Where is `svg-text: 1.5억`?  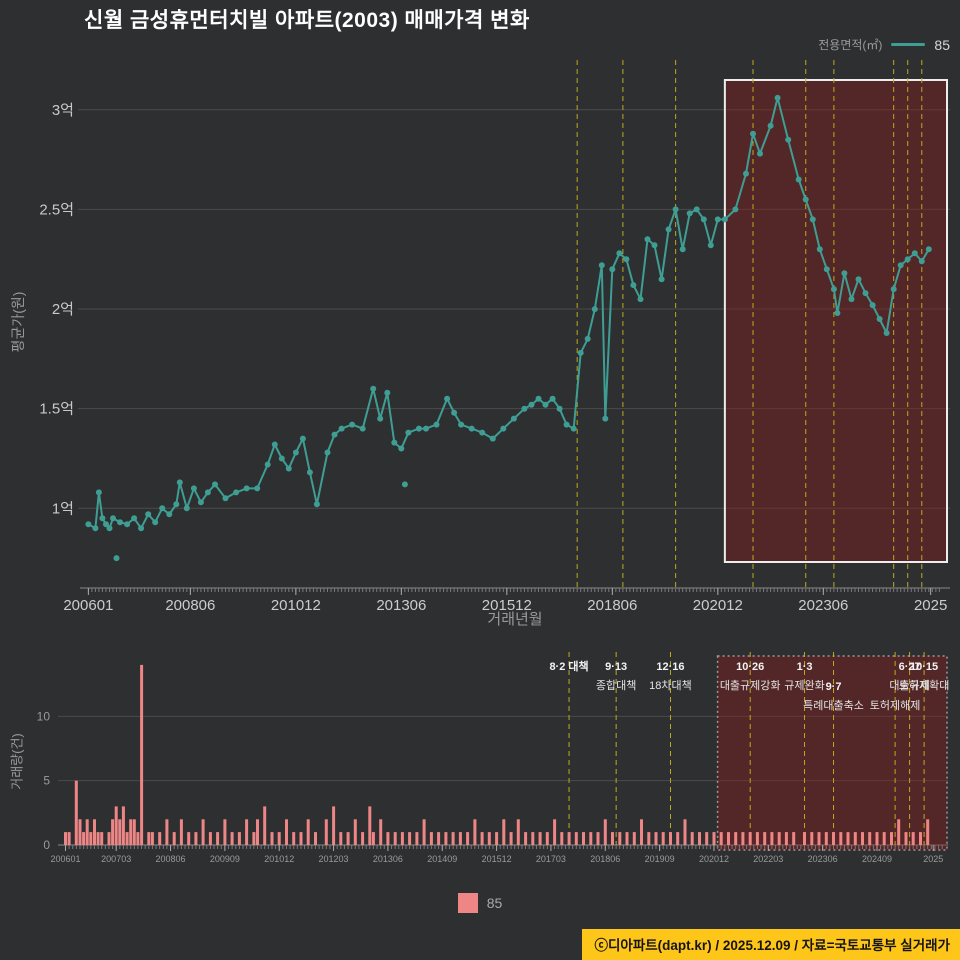
svg-text: 1.5억 is located at coordinates (56, 409).